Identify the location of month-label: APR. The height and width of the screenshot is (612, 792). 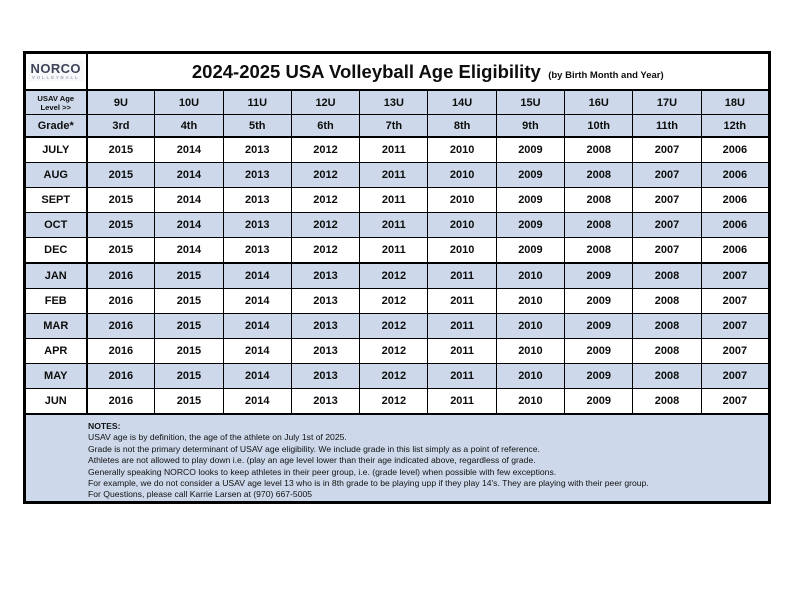
(56, 351).